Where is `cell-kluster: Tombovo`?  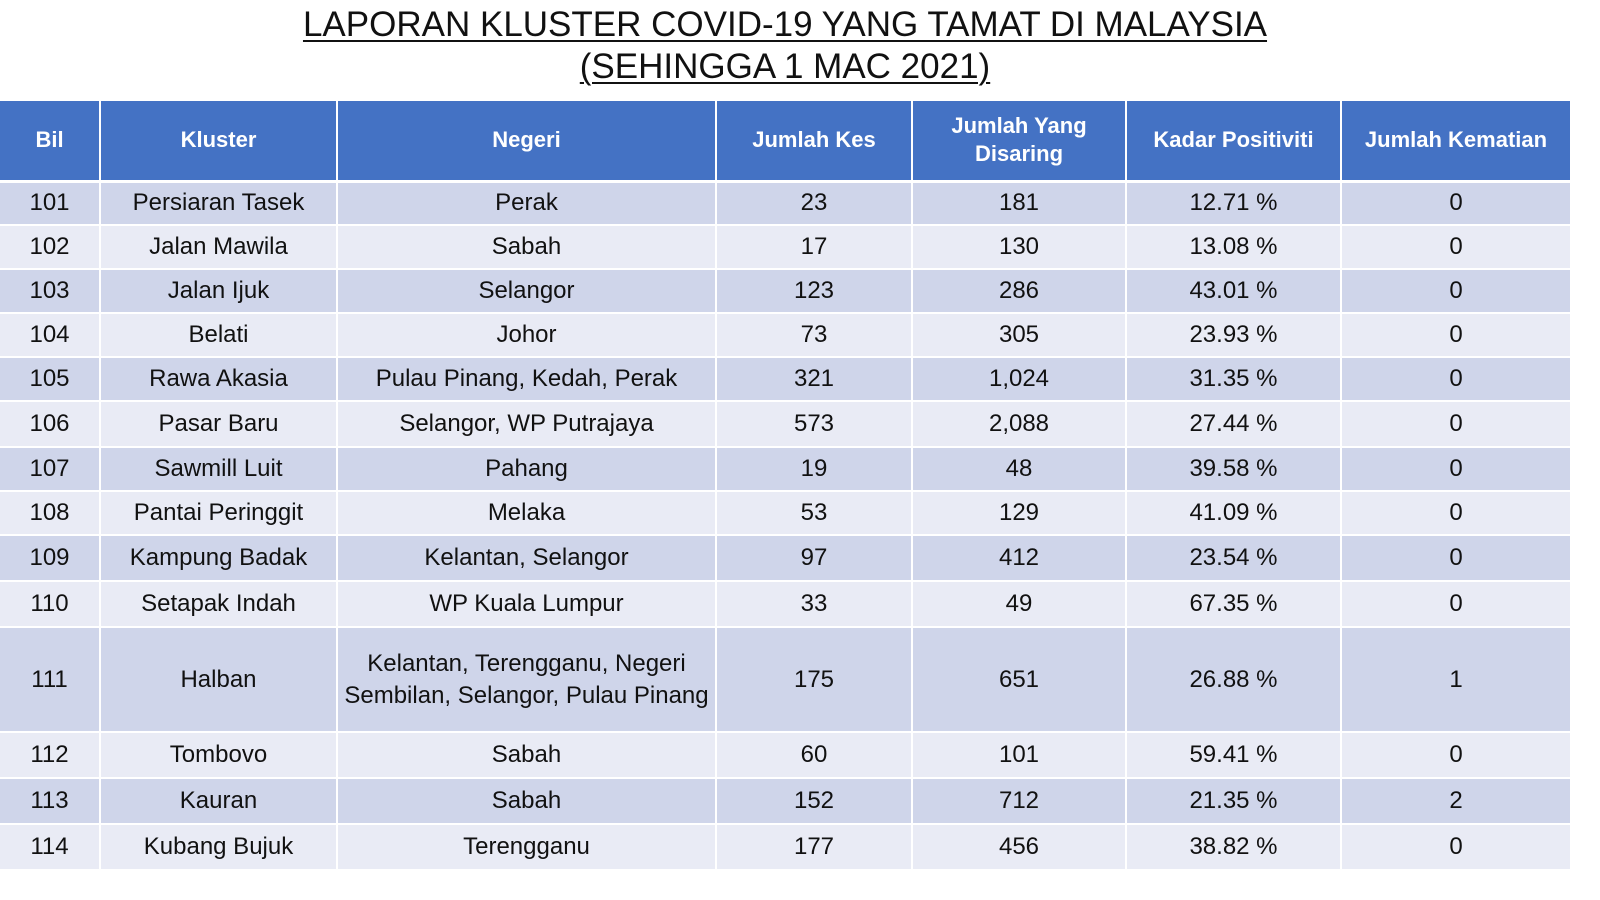
cell-kluster: Tombovo is located at coordinates (219, 755).